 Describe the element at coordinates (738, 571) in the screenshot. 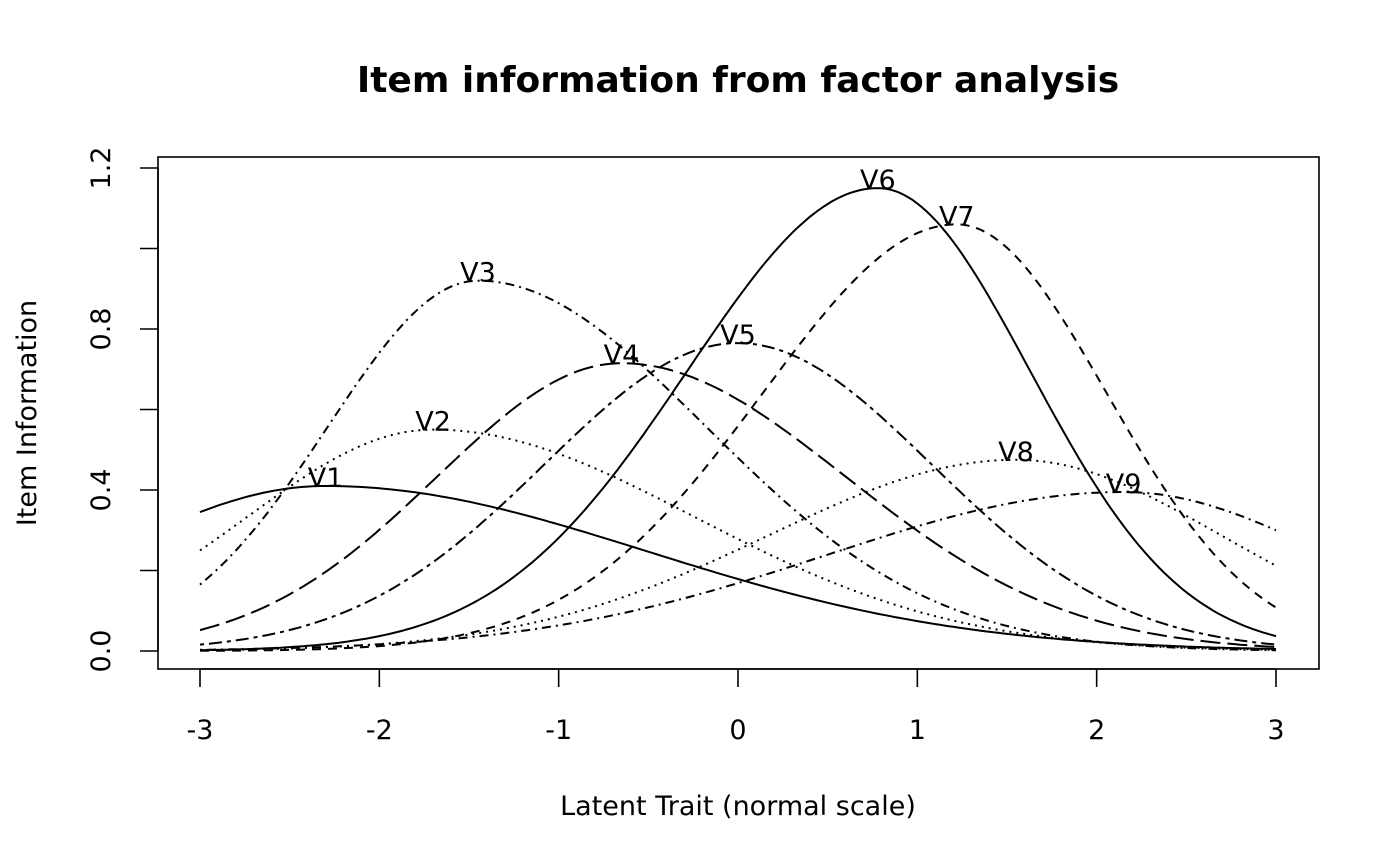

I see `curve-v9` at that location.